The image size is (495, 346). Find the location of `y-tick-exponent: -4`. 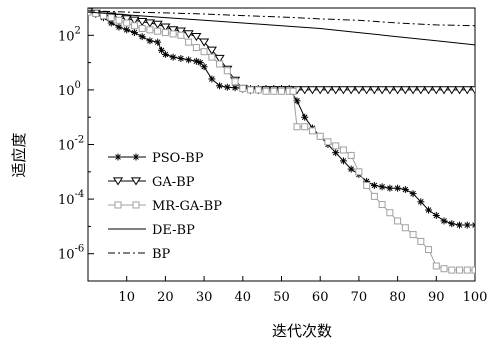

y-tick-exponent: -4 is located at coordinates (80, 194).